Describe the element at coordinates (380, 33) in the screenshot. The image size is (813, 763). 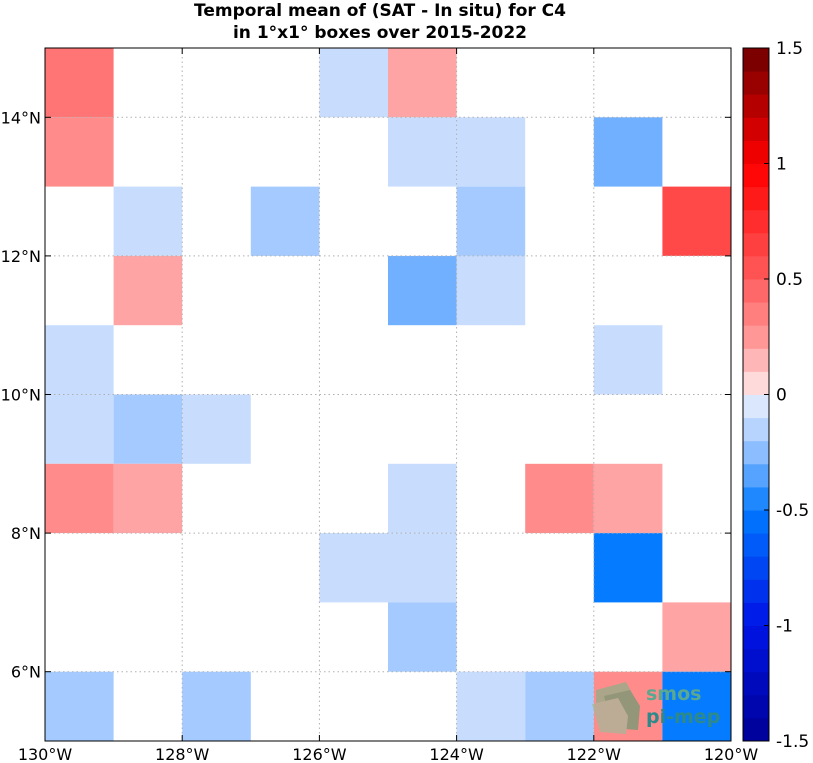
I see `chart-subtitle: in 1°x1° boxes over 2015-2022` at that location.